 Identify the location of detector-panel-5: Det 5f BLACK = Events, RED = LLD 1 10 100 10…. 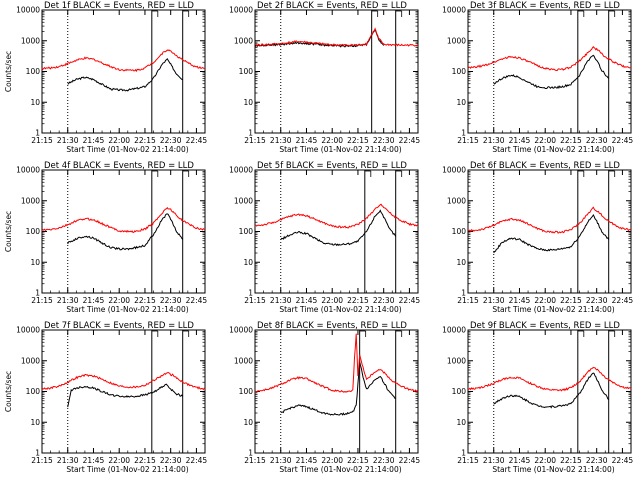
(319, 240).